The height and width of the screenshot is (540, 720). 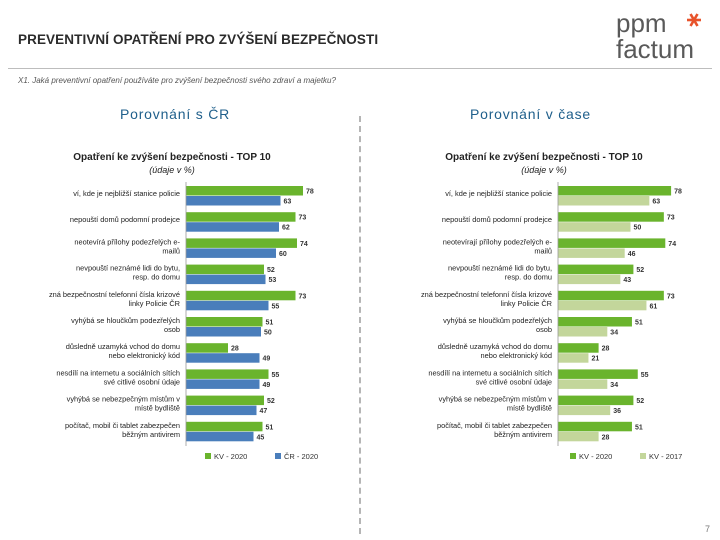 I want to click on data-label: 50, so click(x=638, y=228).